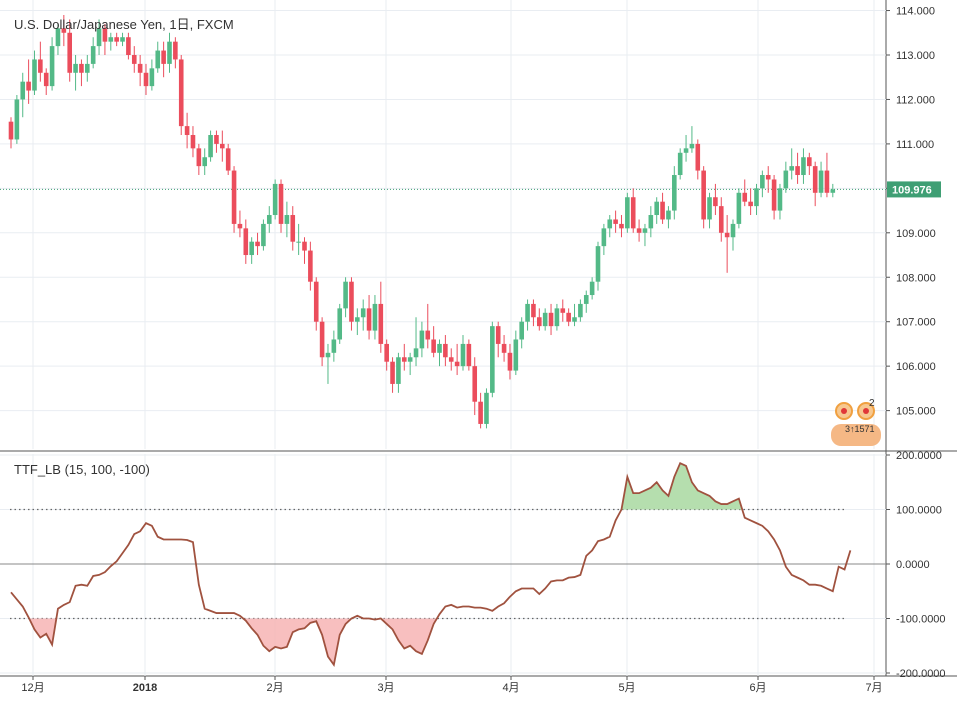  What do you see at coordinates (921, 674) in the screenshot?
I see `indicator-tick-label: -200.0000` at bounding box center [921, 674].